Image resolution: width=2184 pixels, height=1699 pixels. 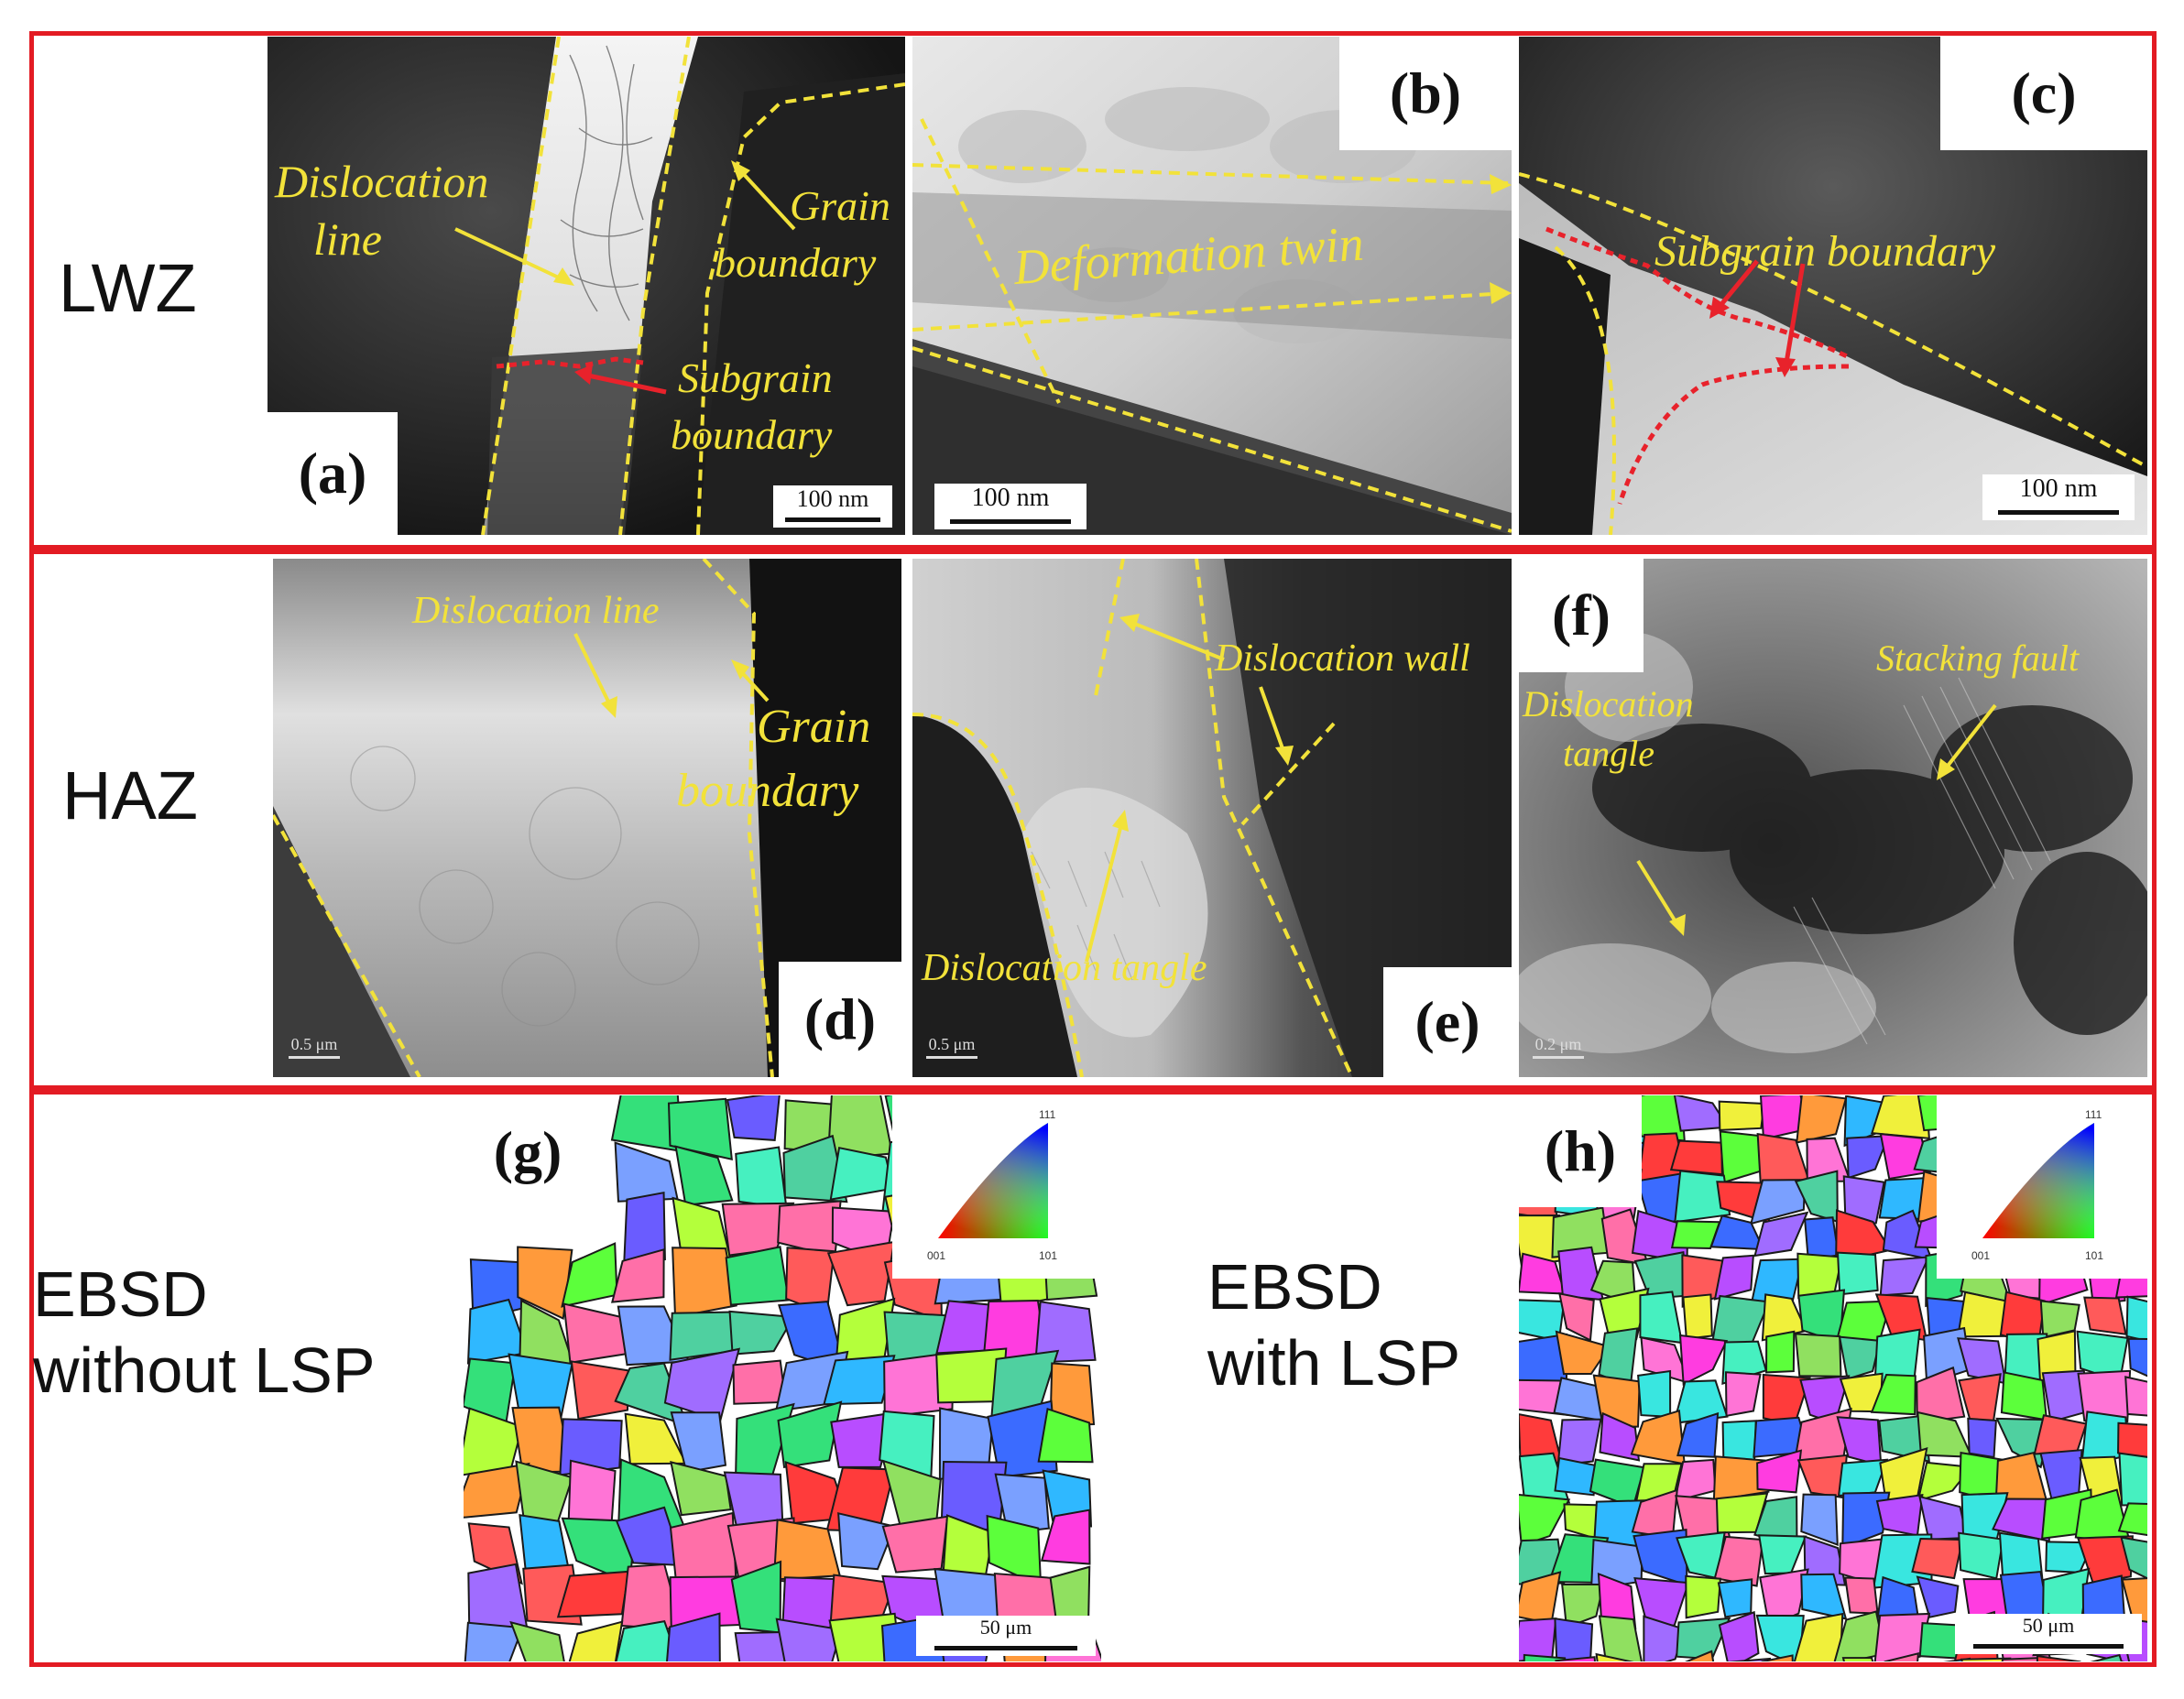 I want to click on tem-image-c: Subgrain boundary, so click(x=1833, y=286).